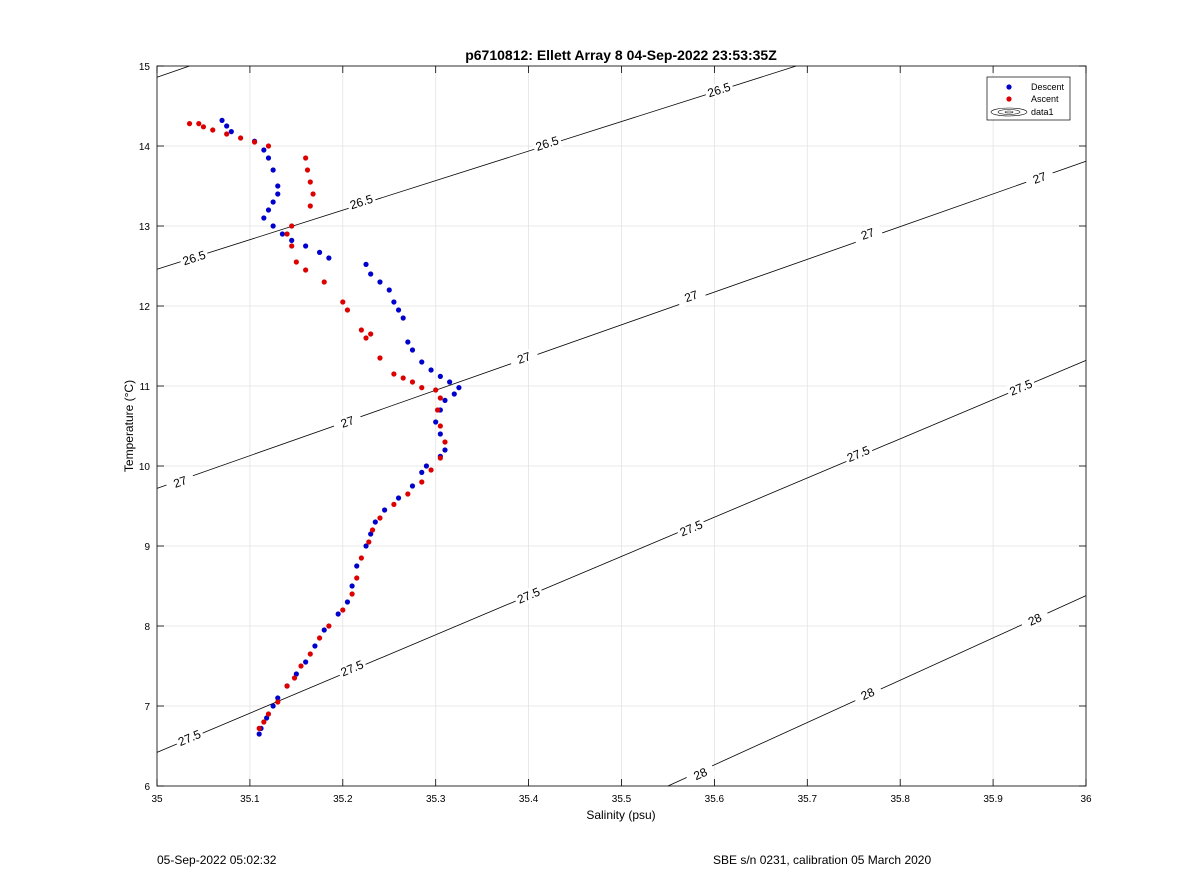  What do you see at coordinates (715, 799) in the screenshot?
I see `x-tick-label: 35.6` at bounding box center [715, 799].